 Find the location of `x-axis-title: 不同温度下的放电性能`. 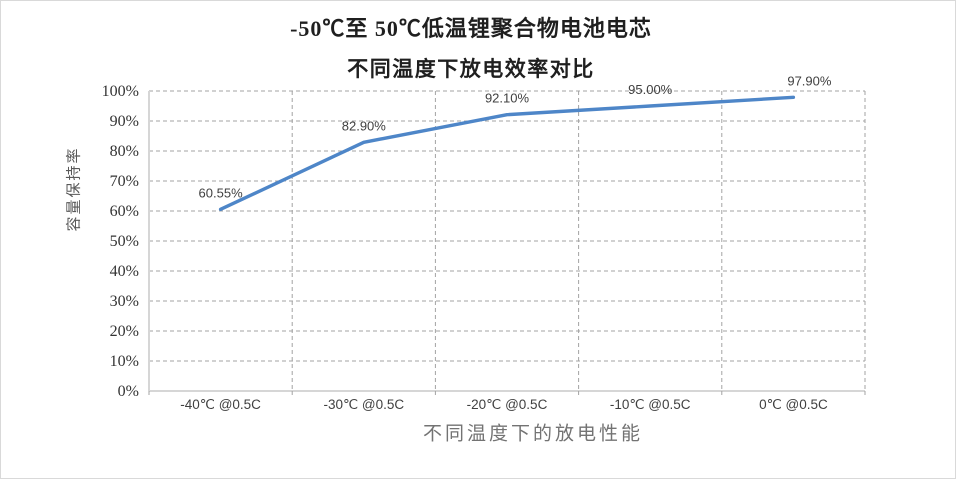

x-axis-title: 不同温度下的放电性能 is located at coordinates (533, 434).